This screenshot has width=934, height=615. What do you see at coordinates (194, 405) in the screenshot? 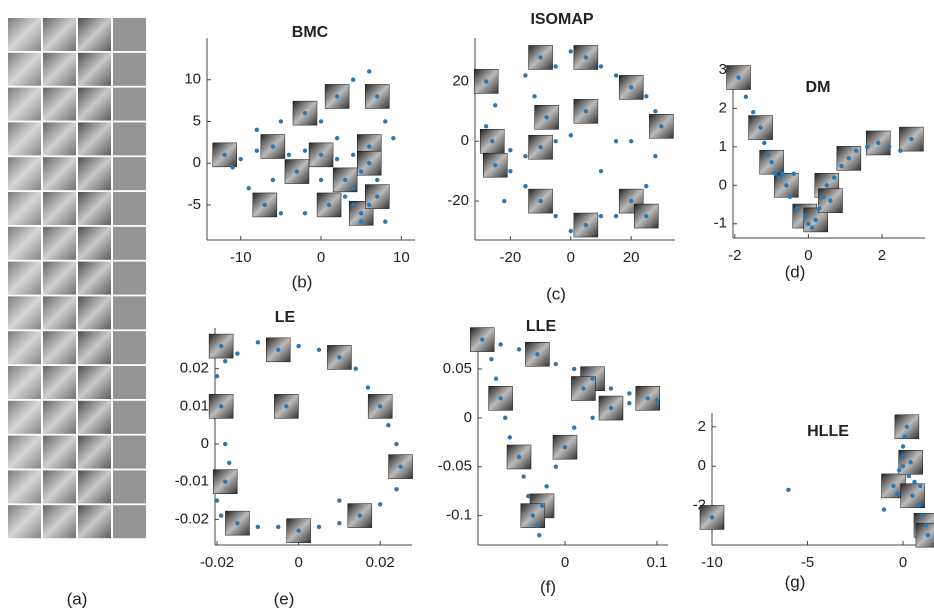
I see `y-tick-label: 0.01` at bounding box center [194, 405].